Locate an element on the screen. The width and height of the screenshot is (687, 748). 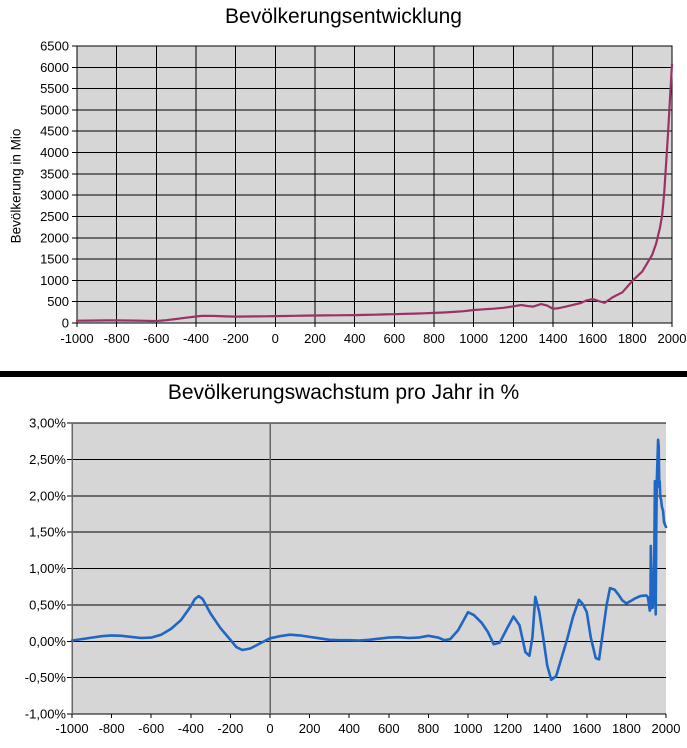
y-tick-label: 1500 is located at coordinates (54, 259).